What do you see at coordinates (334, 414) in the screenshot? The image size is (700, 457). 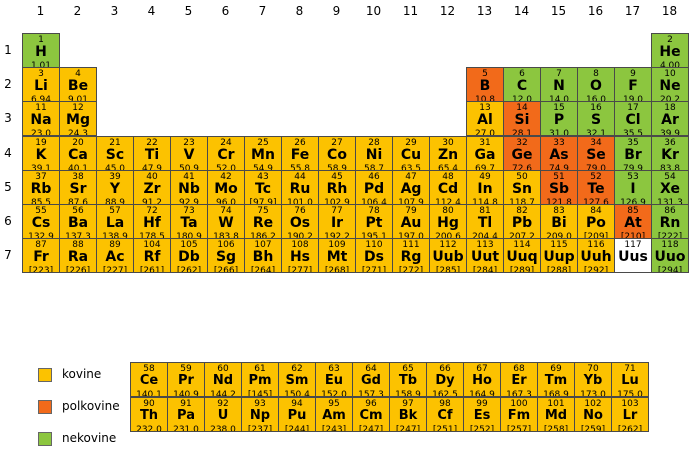 I see `element-cell-am: 95 Am [243]` at bounding box center [334, 414].